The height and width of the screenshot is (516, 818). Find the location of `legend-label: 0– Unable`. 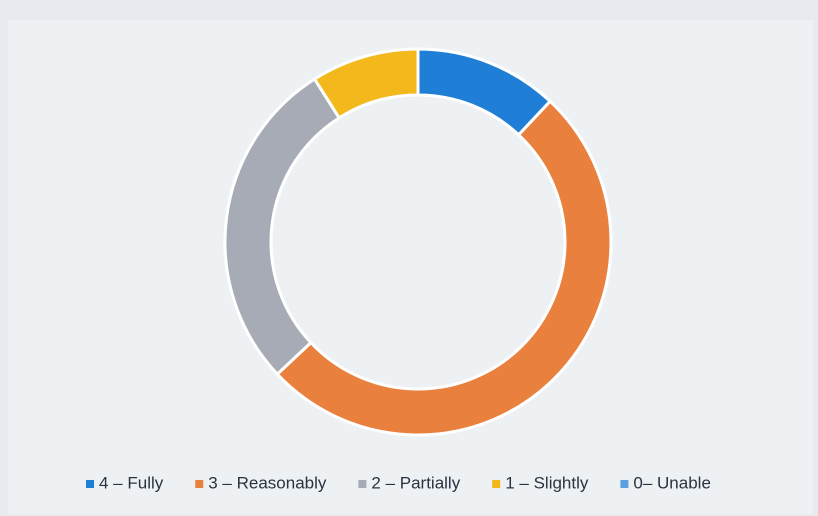

legend-label: 0– Unable is located at coordinates (672, 482).